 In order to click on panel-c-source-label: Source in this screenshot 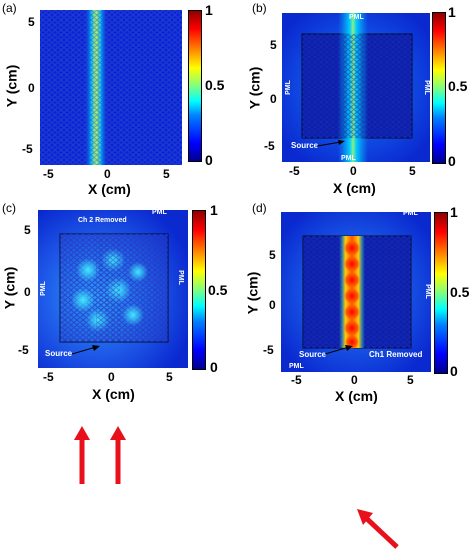, I will do `click(59, 353)`.